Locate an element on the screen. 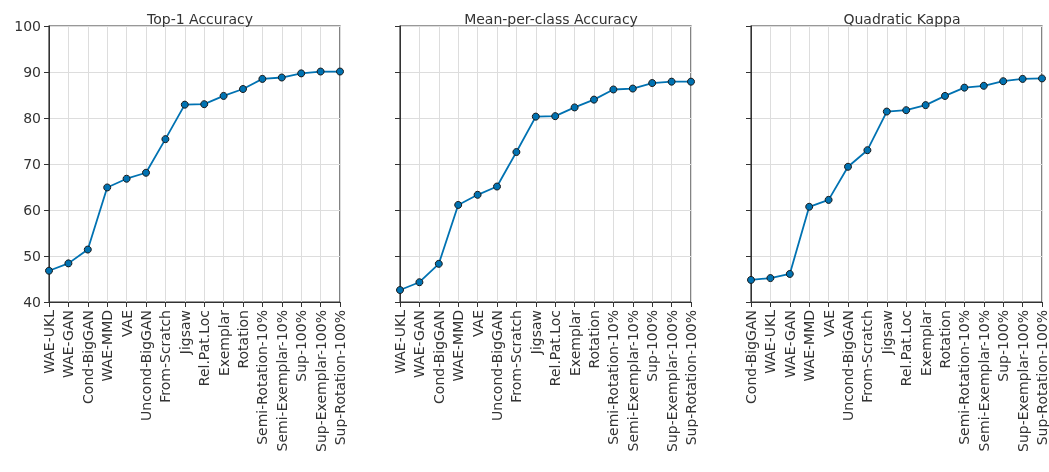 The image size is (1049, 472). chart-title: Mean-per-class Accuracy is located at coordinates (551, 19).